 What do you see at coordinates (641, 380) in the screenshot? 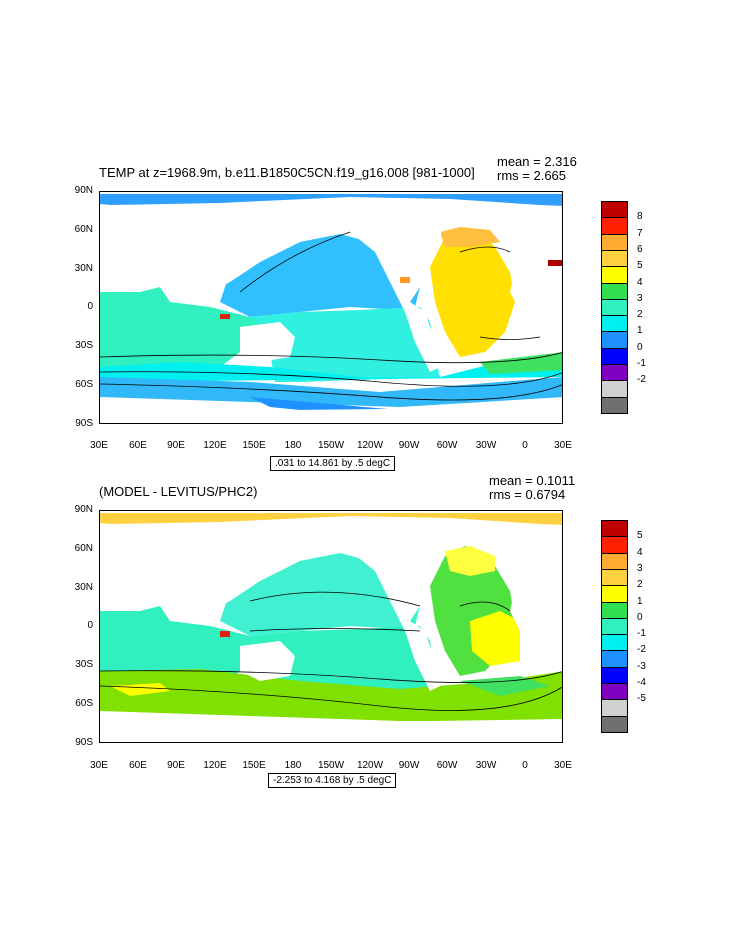
I see `colorbar-label: -2` at bounding box center [641, 380].